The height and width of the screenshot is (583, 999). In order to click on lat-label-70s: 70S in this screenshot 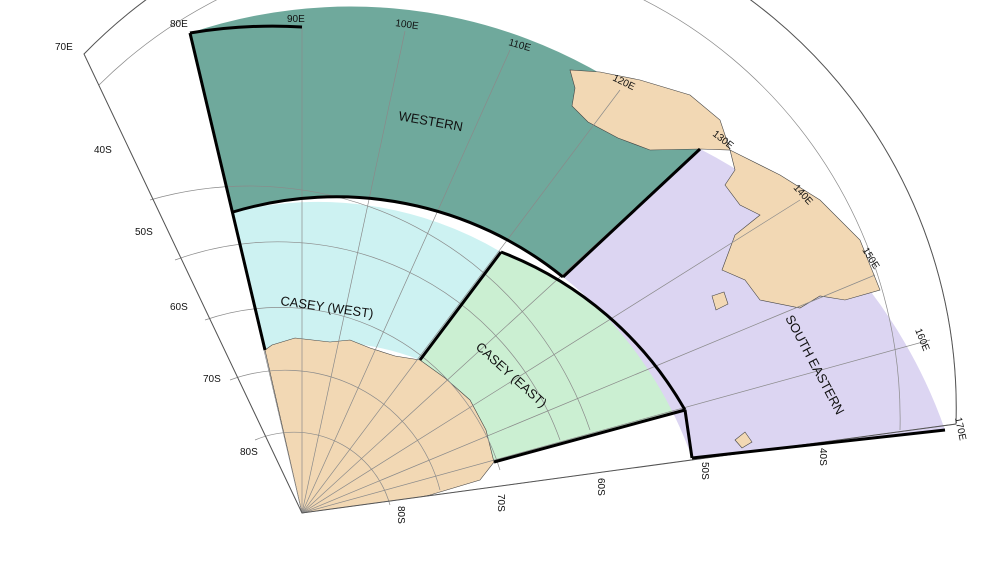, I will do `click(212, 379)`.